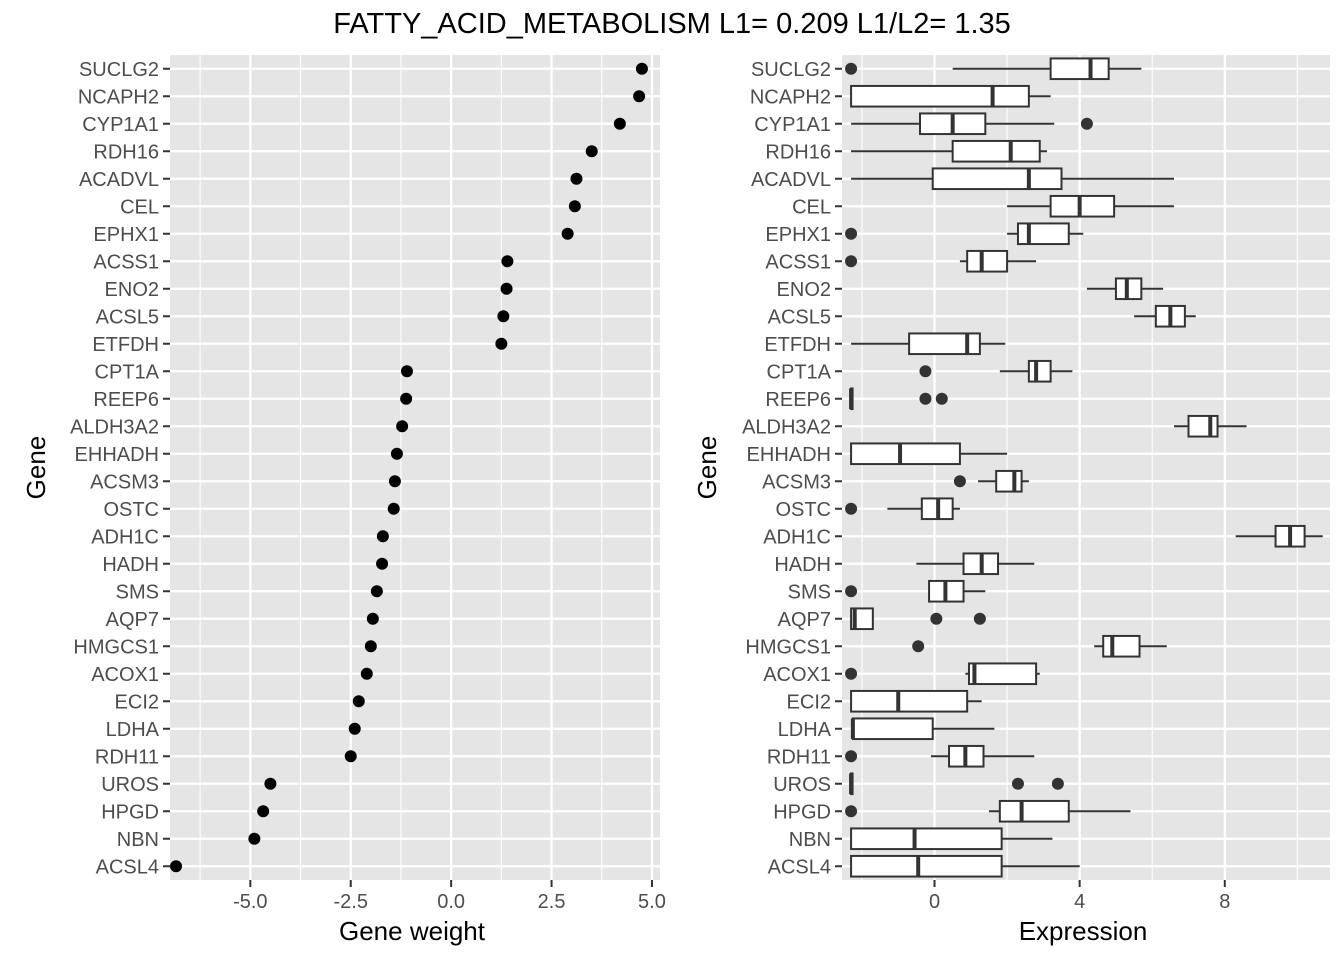 The height and width of the screenshot is (960, 1344). What do you see at coordinates (358, 701) in the screenshot?
I see `gene-weight-point-eci2` at bounding box center [358, 701].